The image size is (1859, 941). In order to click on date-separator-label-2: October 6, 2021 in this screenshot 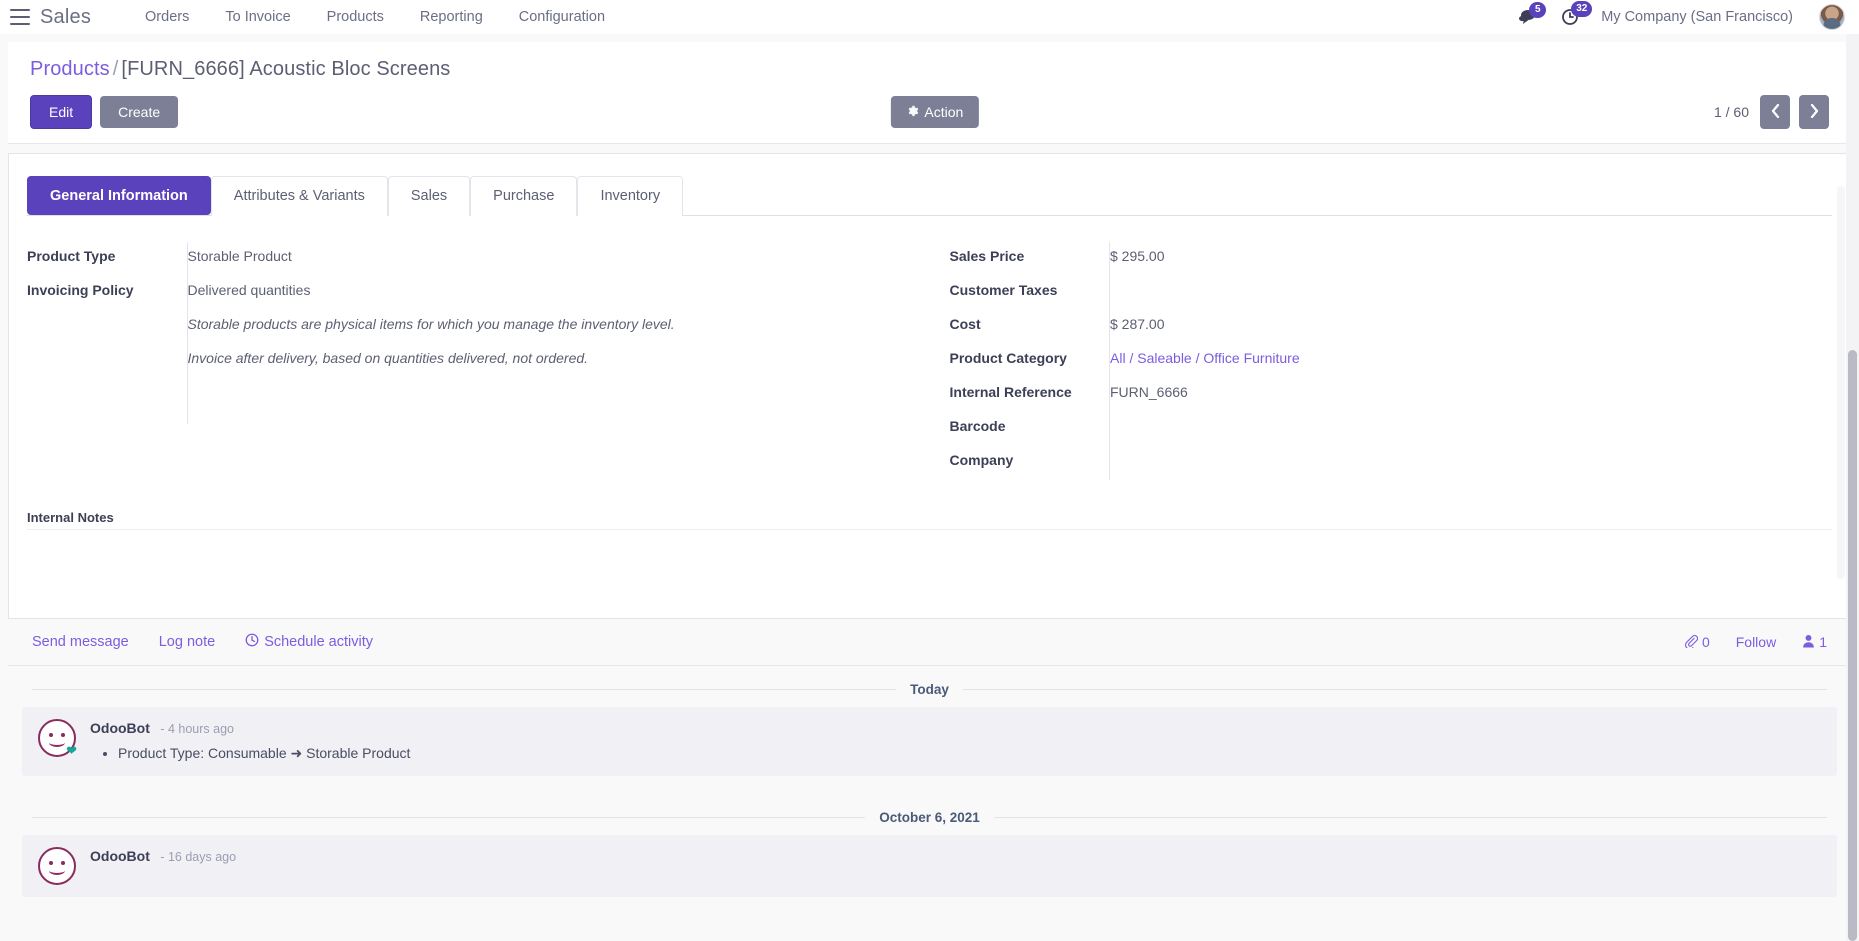, I will do `click(929, 817)`.